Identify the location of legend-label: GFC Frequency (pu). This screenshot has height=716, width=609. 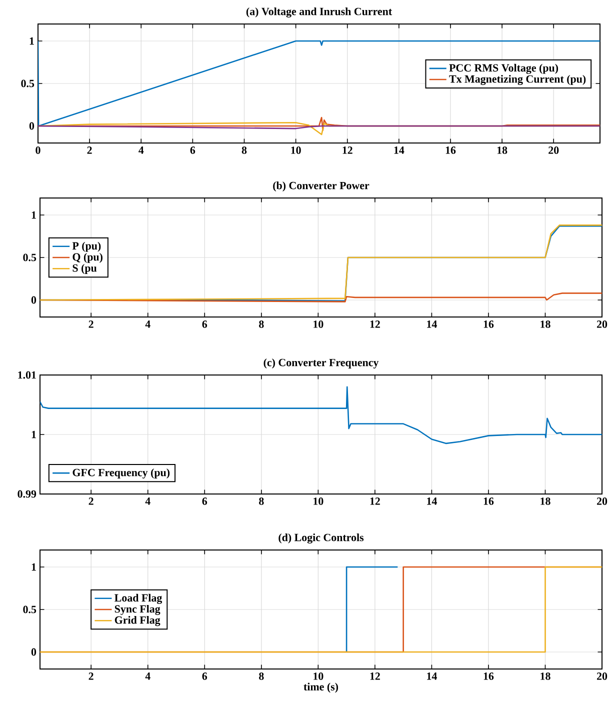
(121, 473).